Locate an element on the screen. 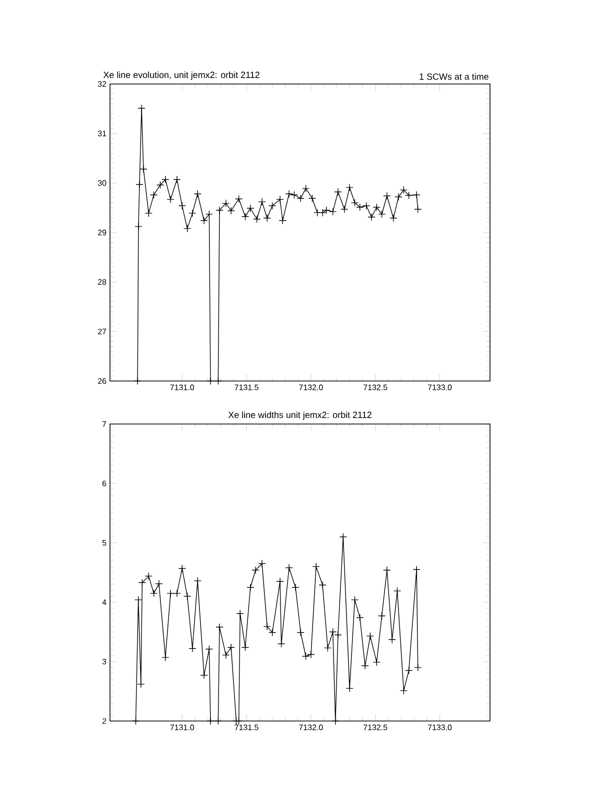  chart-title: Xe line widths unit jemx2: orbit 2112 is located at coordinates (300, 415).